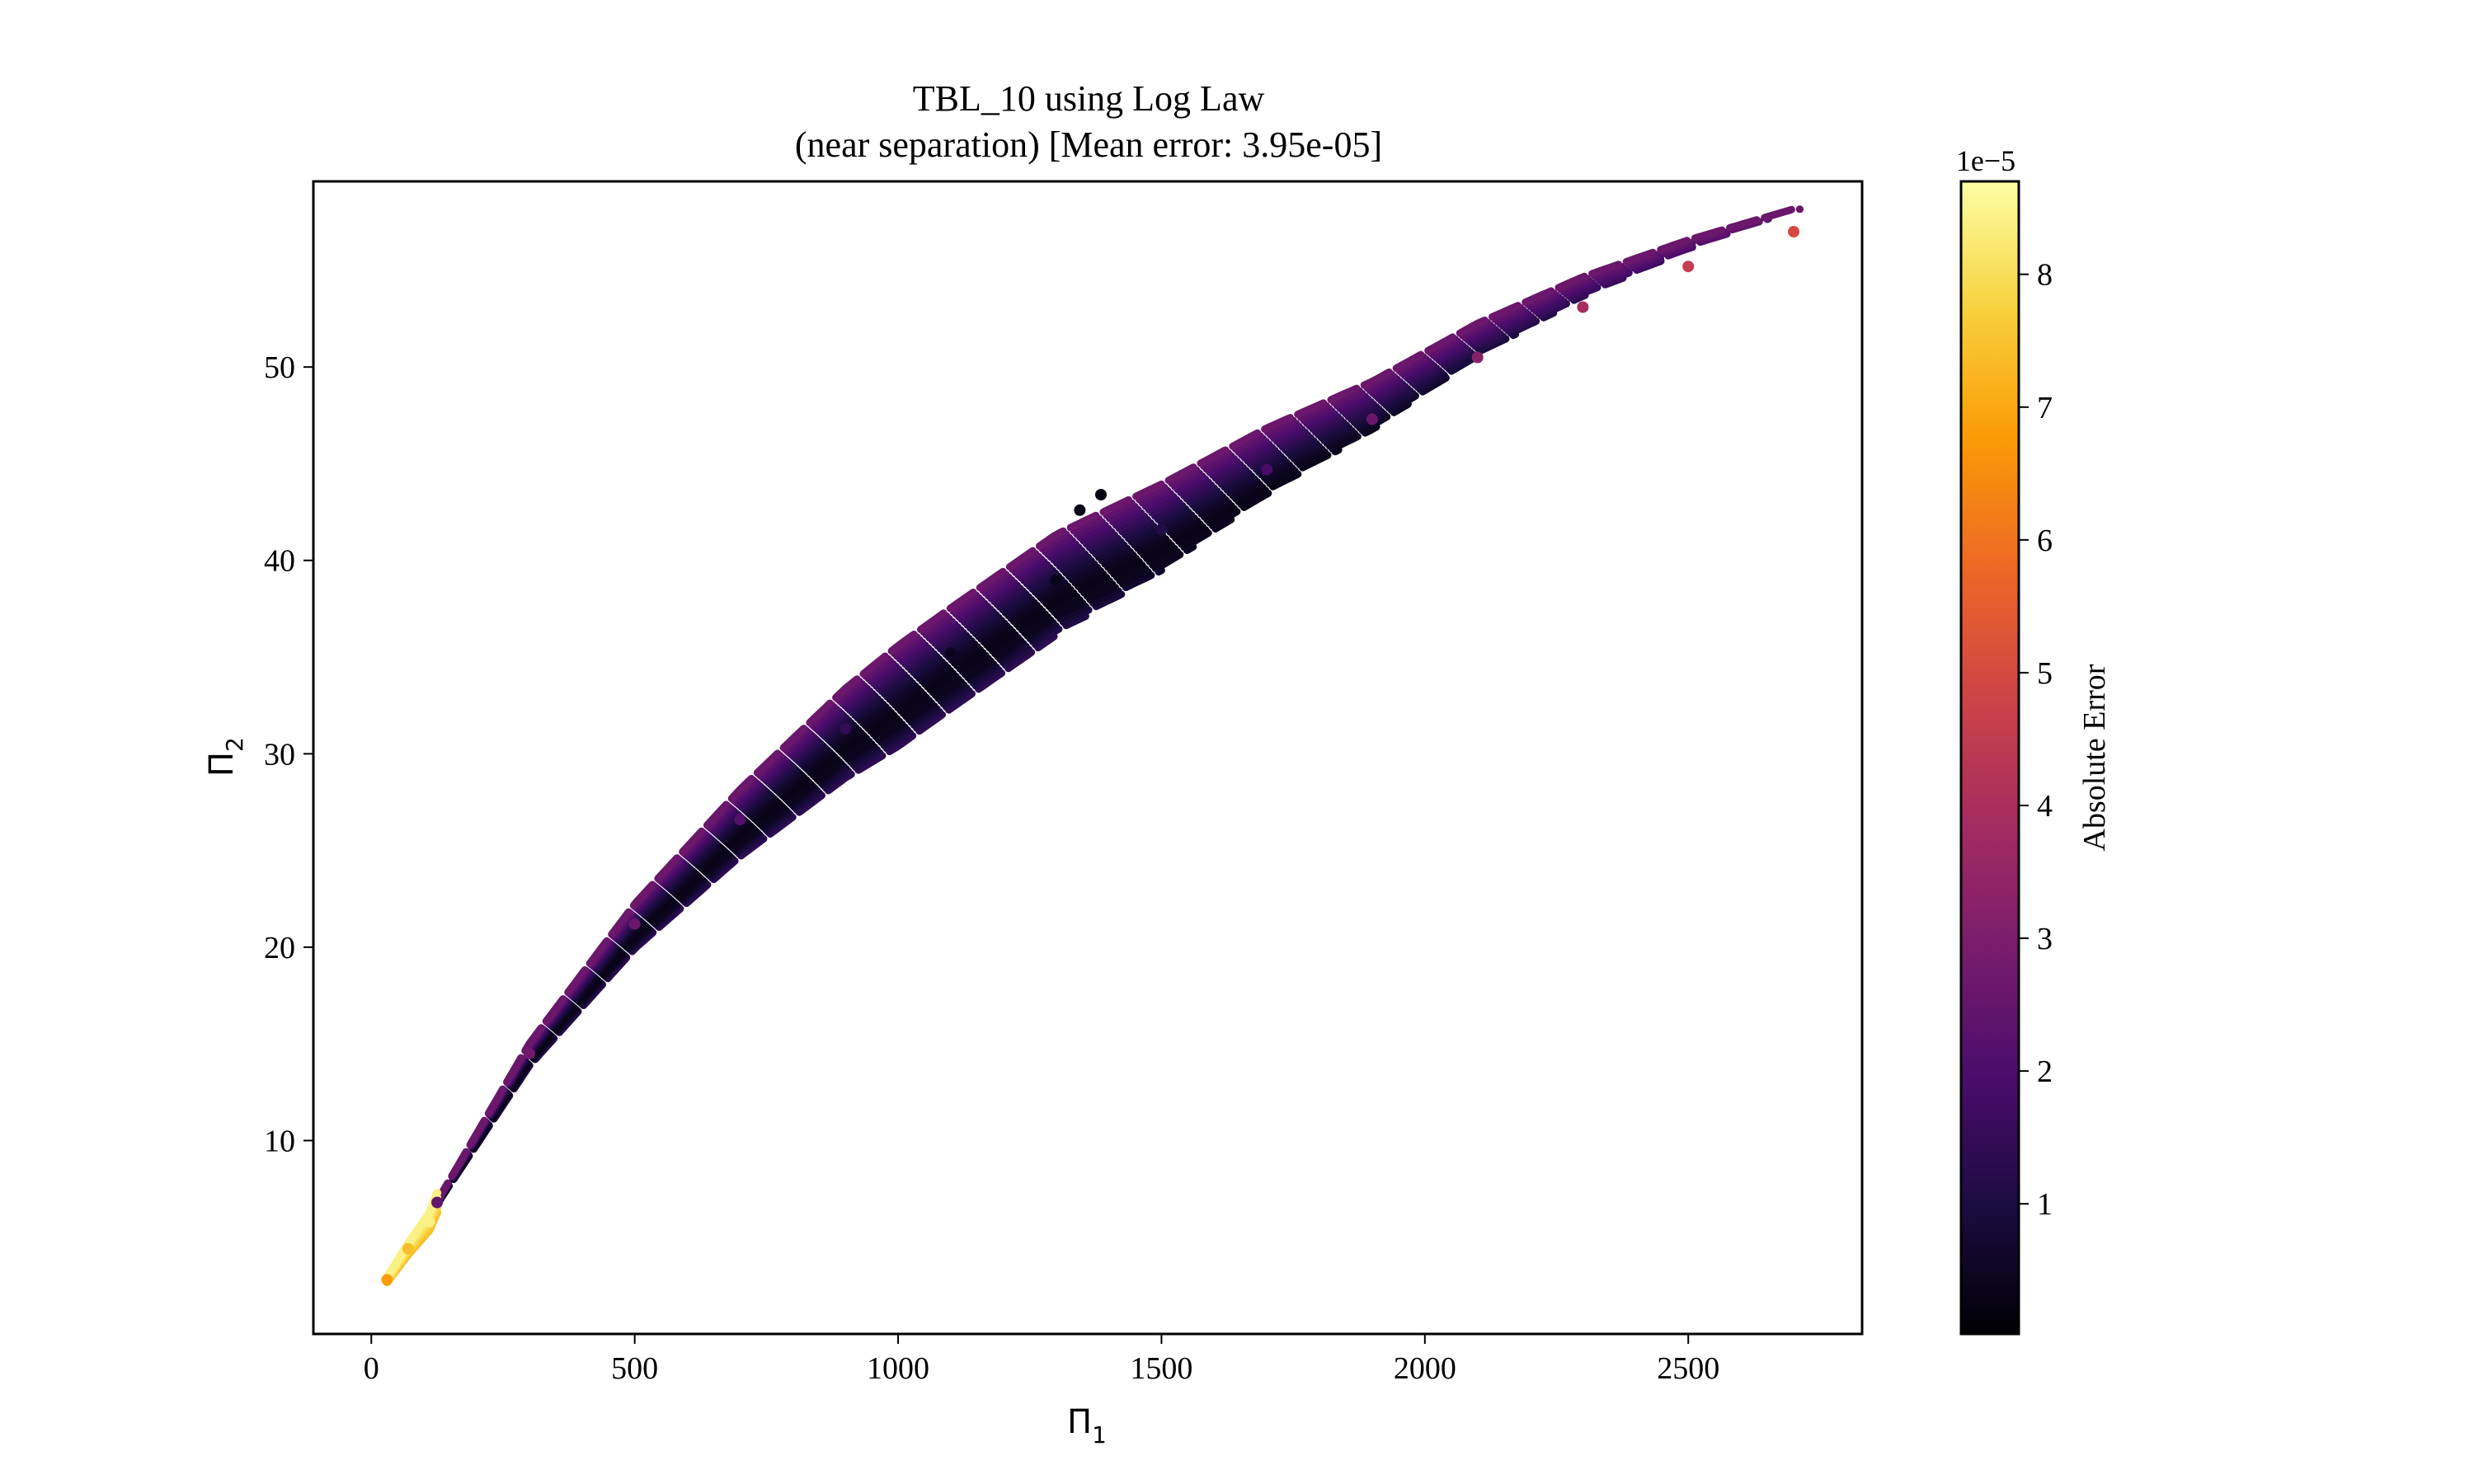 Image resolution: width=2474 pixels, height=1484 pixels. Describe the element at coordinates (1425, 1368) in the screenshot. I see `x-tick-label: 2000` at that location.